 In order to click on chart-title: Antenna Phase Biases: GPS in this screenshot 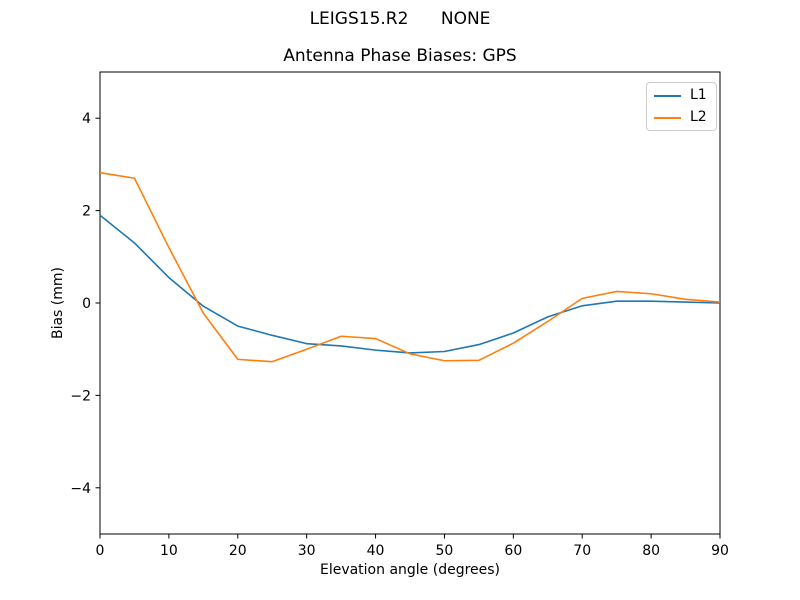, I will do `click(400, 56)`.